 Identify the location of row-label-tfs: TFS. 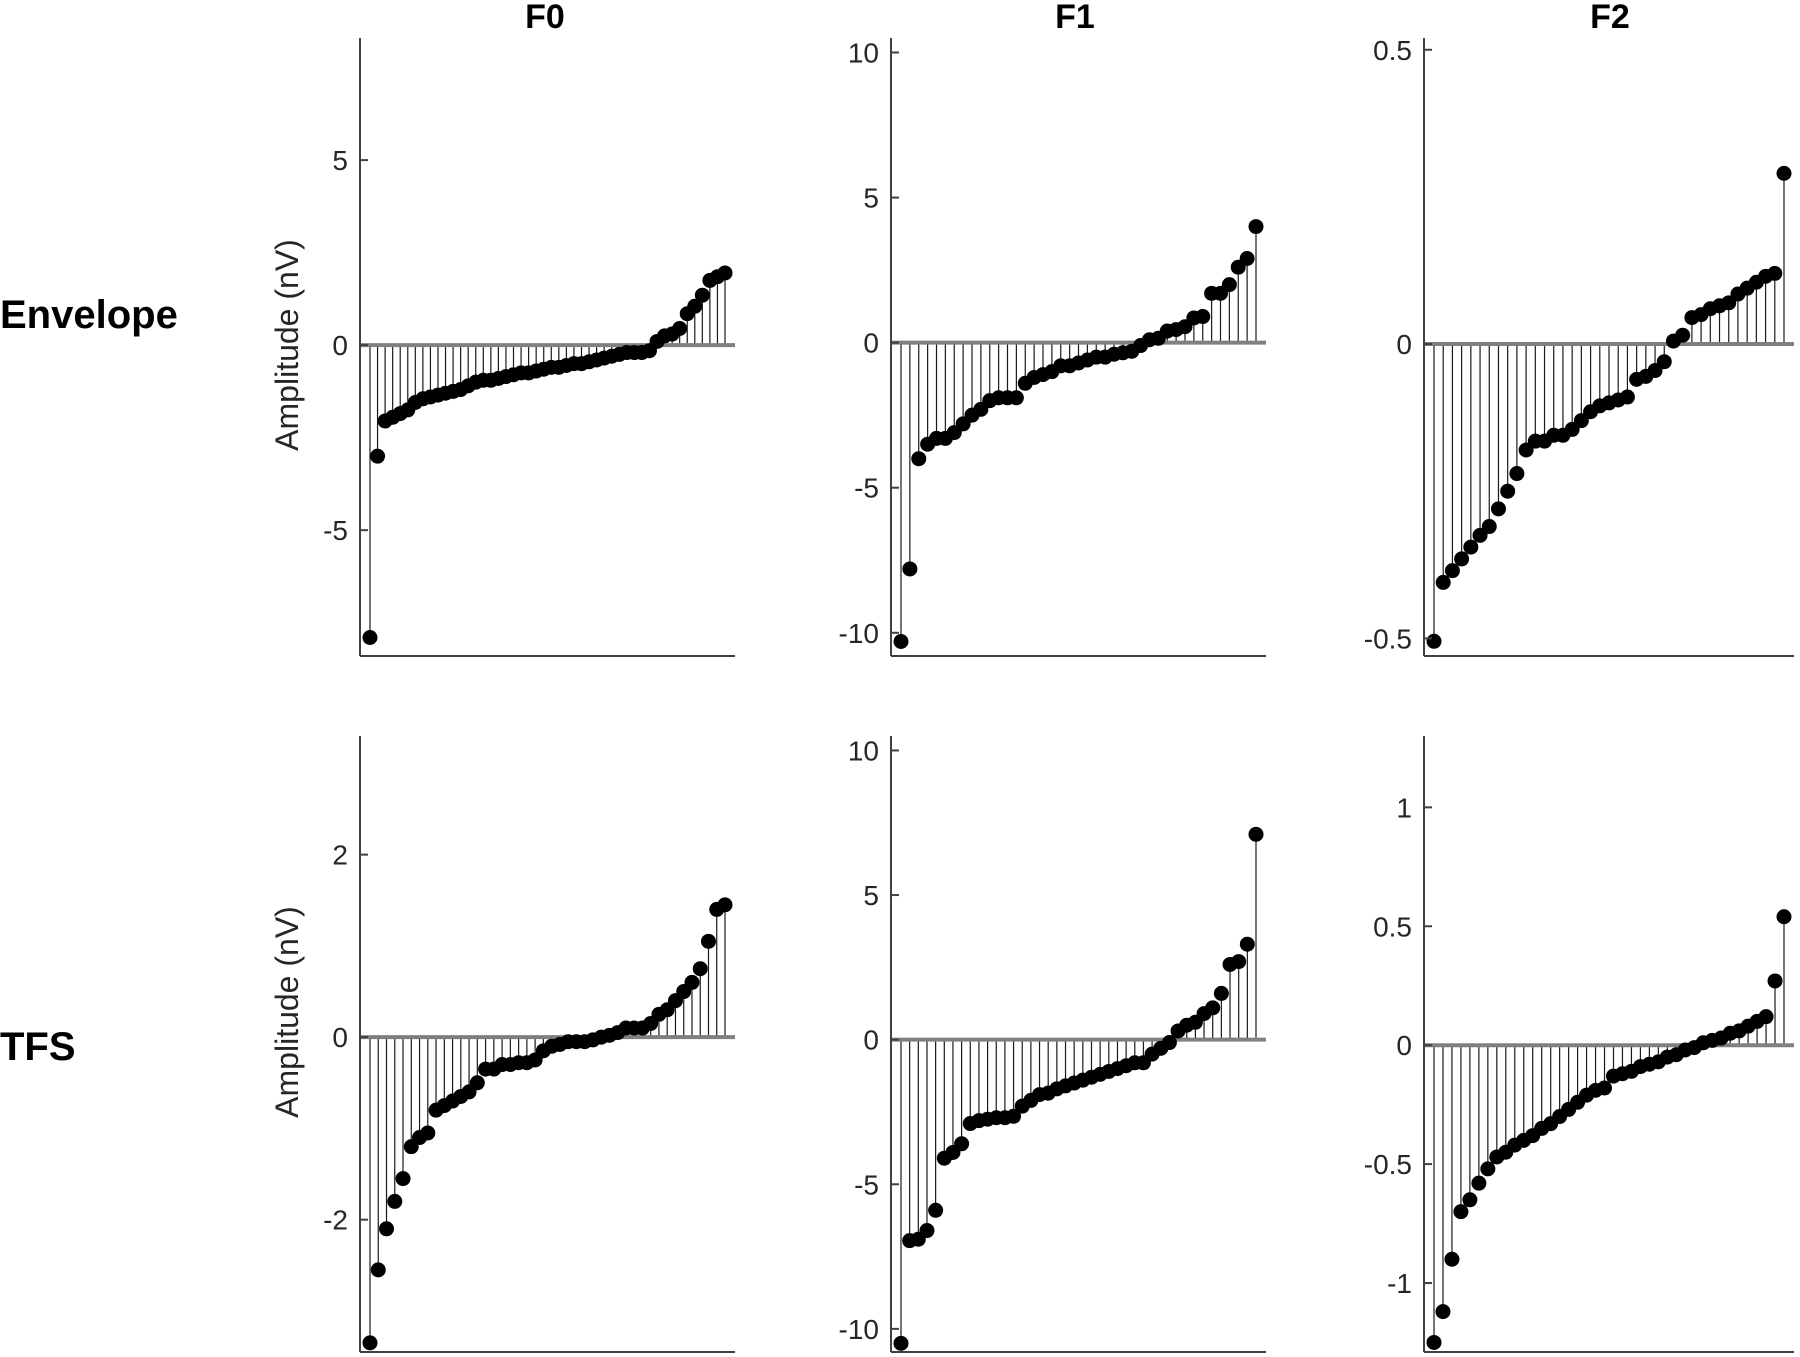
(38, 1047).